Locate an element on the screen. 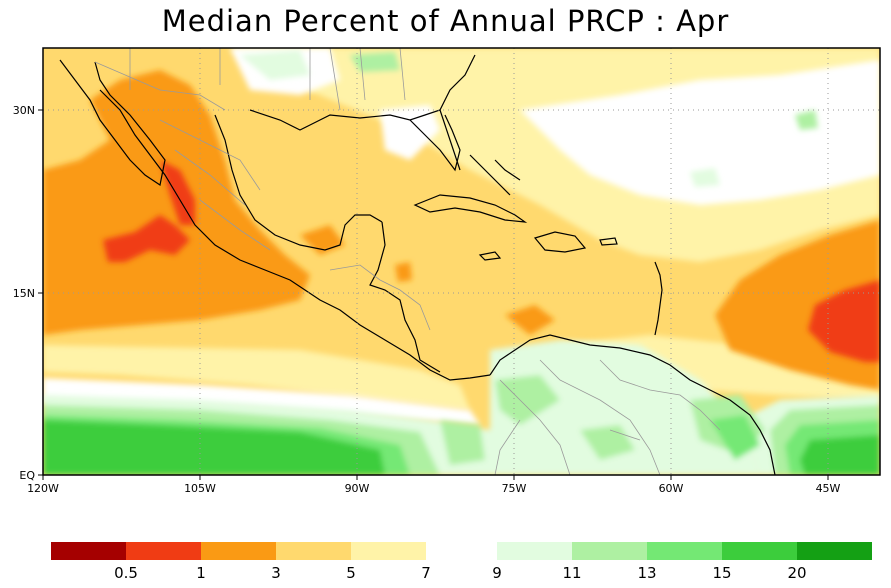 The height and width of the screenshot is (588, 891). colorbar-label-5: 9 is located at coordinates (497, 573).